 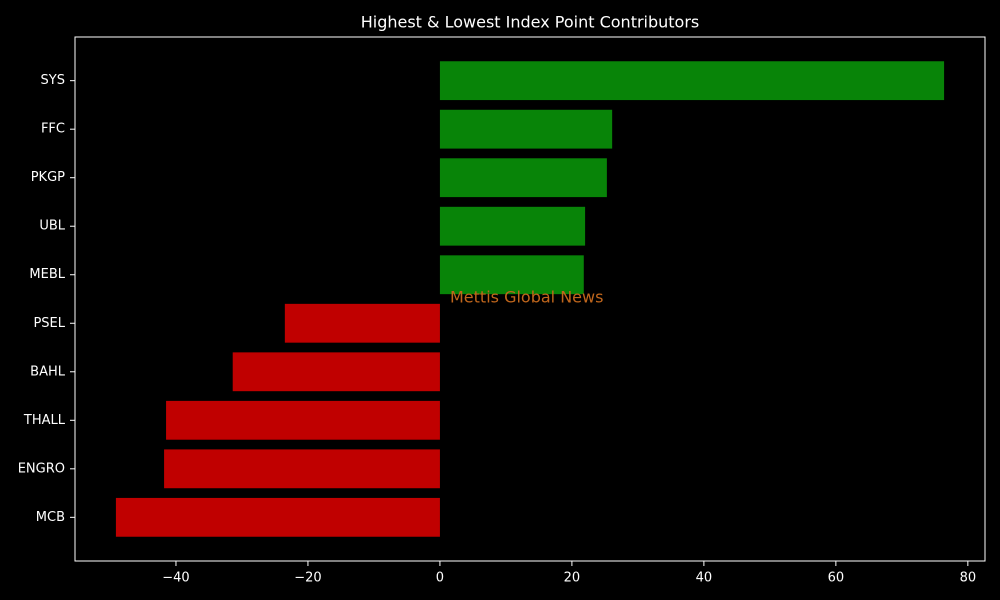 What do you see at coordinates (307, 578) in the screenshot?
I see `x-tick-label: −20` at bounding box center [307, 578].